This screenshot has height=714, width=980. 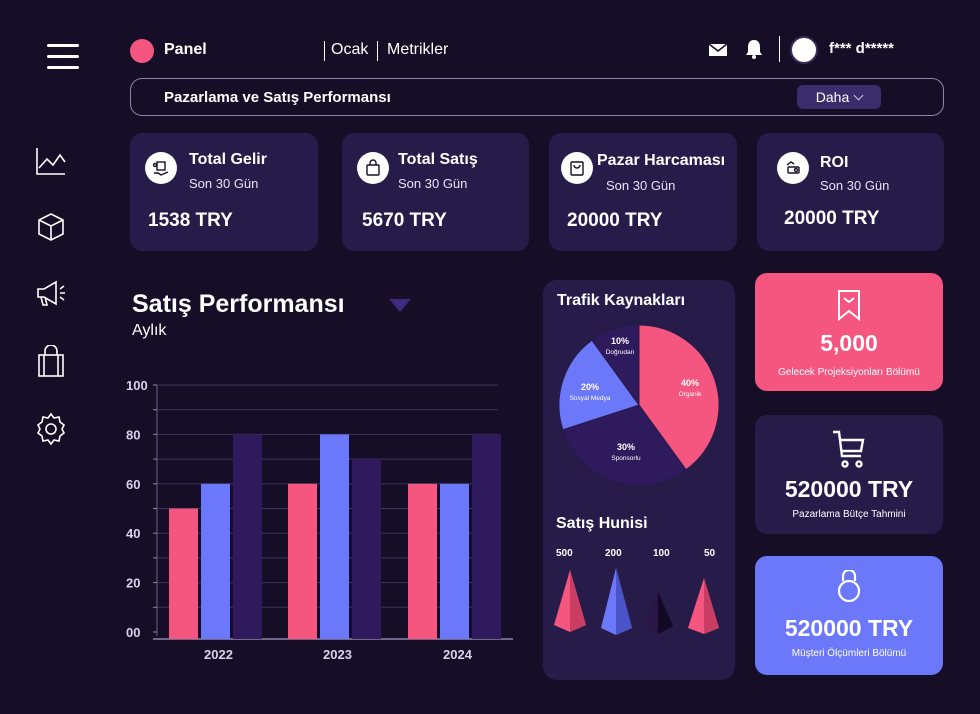 What do you see at coordinates (620, 341) in the screenshot?
I see `pie-value-label: 10%` at bounding box center [620, 341].